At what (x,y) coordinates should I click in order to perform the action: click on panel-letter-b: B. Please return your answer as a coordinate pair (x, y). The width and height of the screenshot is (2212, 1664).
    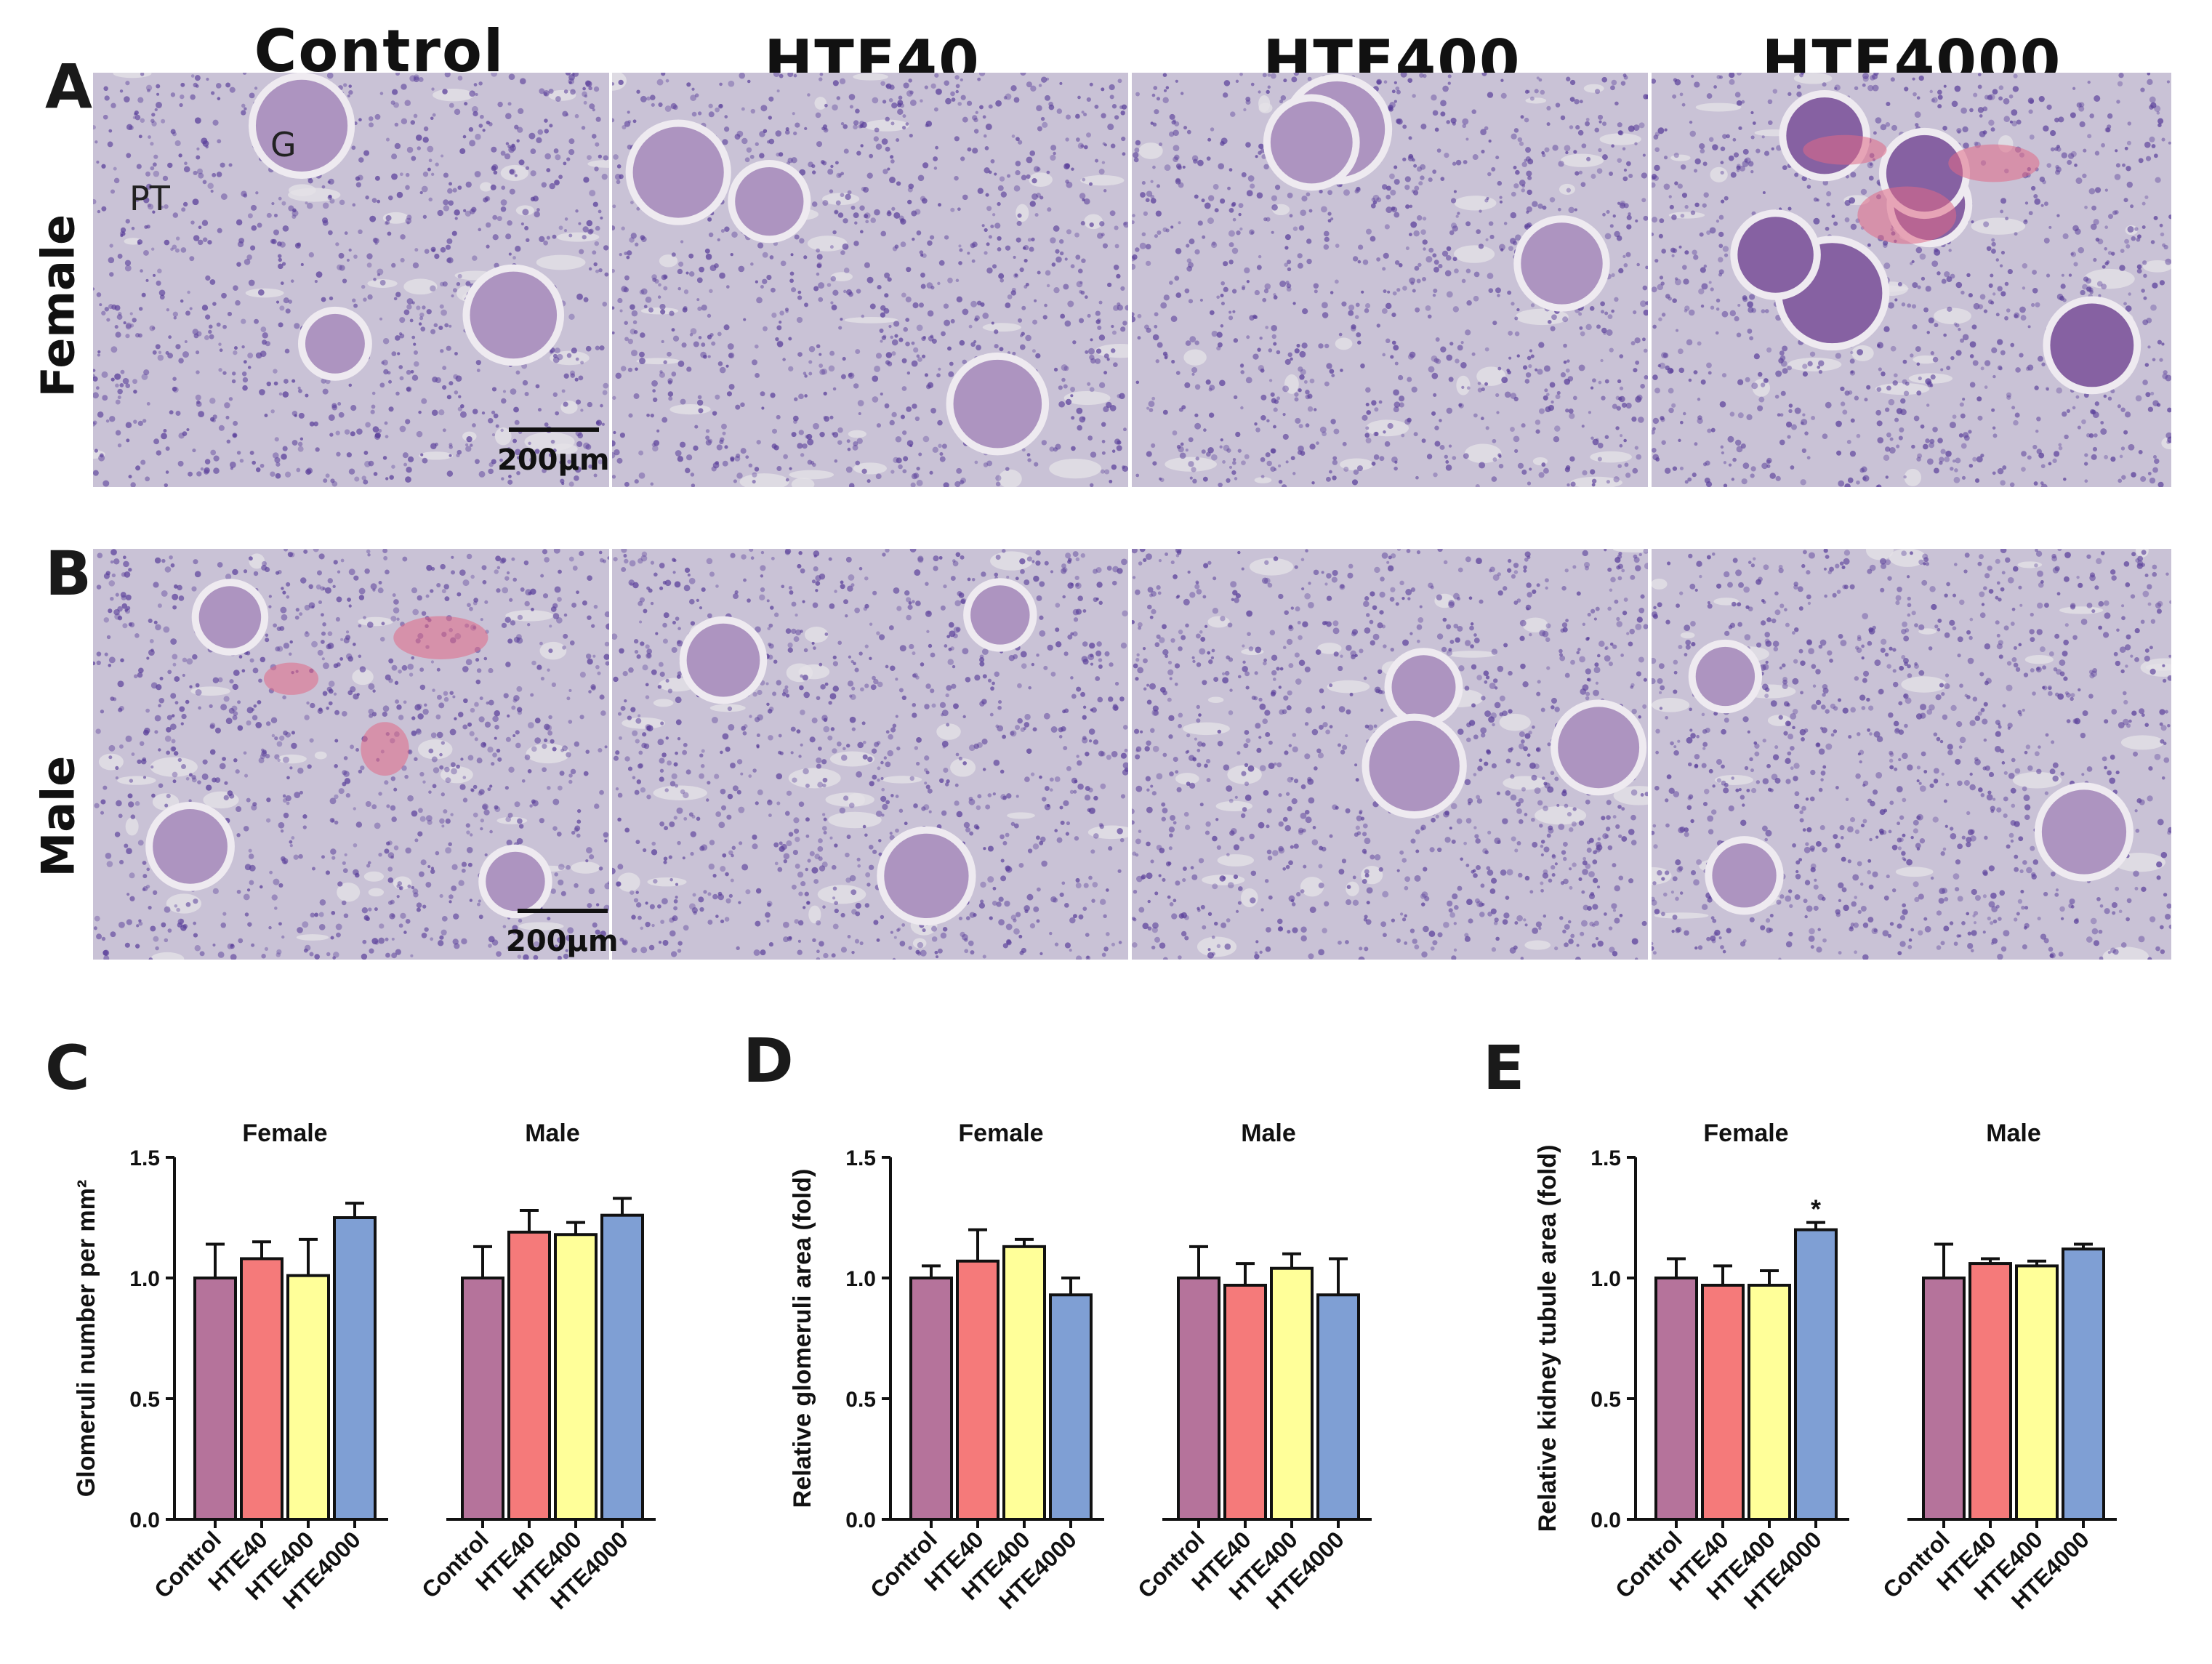
    Looking at the image, I should click on (68, 573).